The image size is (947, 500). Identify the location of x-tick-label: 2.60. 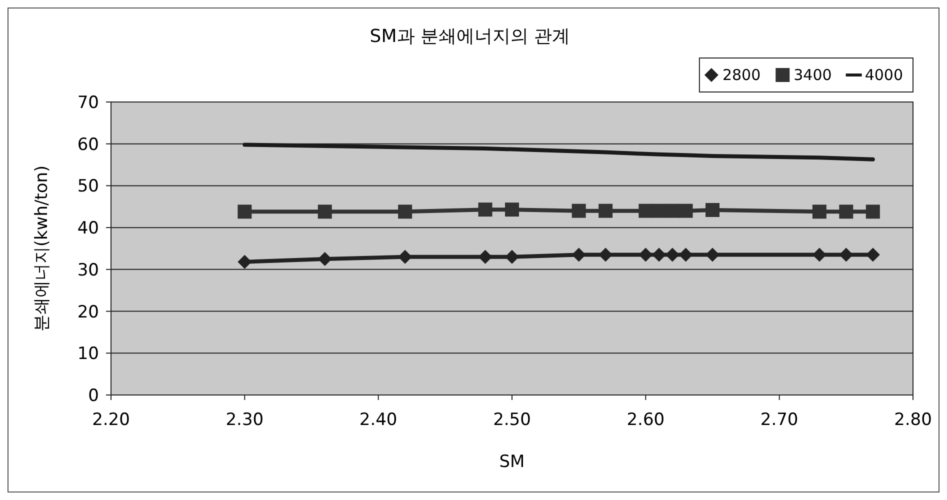
(645, 420).